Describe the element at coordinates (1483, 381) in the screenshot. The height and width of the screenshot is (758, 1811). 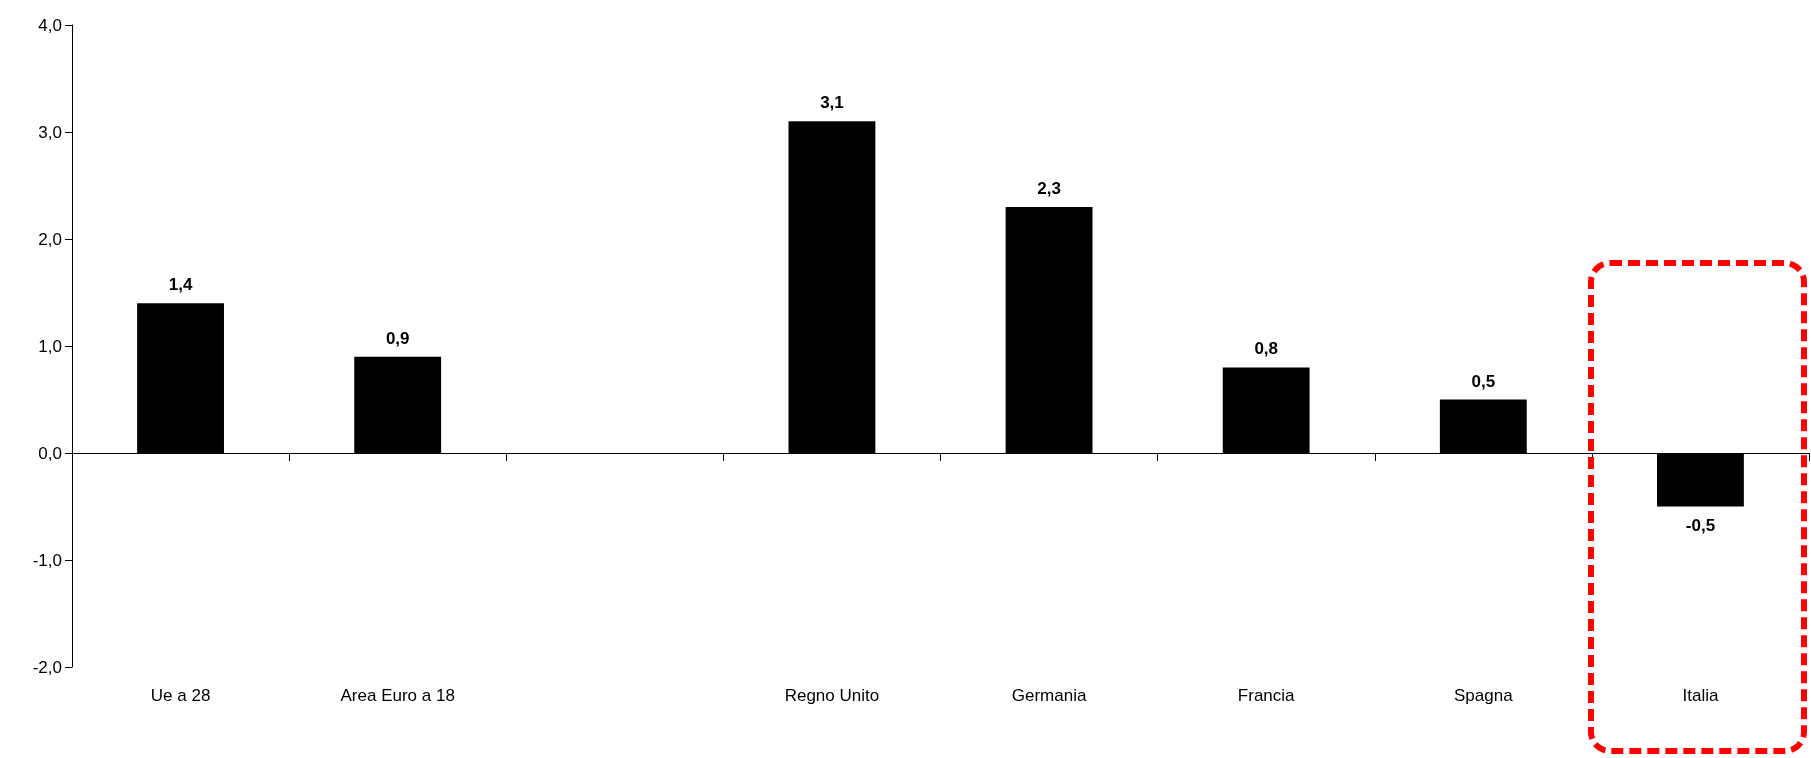
I see `data-label: 0,5` at that location.